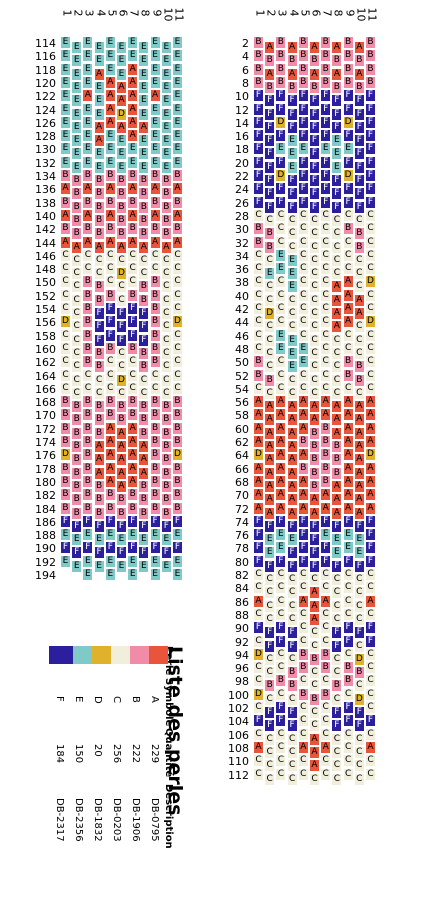 The height and width of the screenshot is (900, 437). I want to click on row-label: 22, so click(242, 176).